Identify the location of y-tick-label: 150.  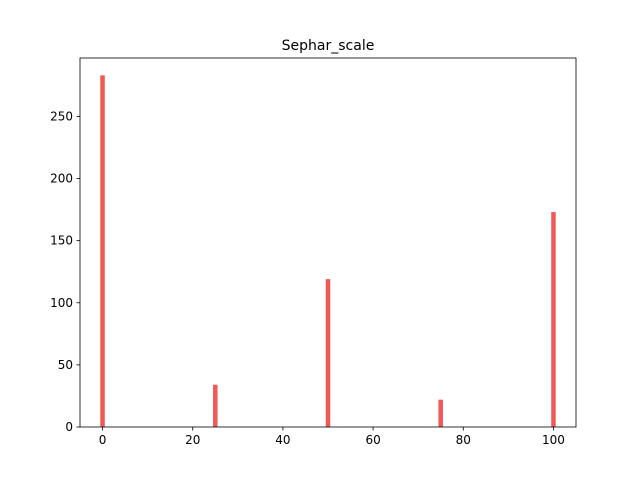
(61, 241).